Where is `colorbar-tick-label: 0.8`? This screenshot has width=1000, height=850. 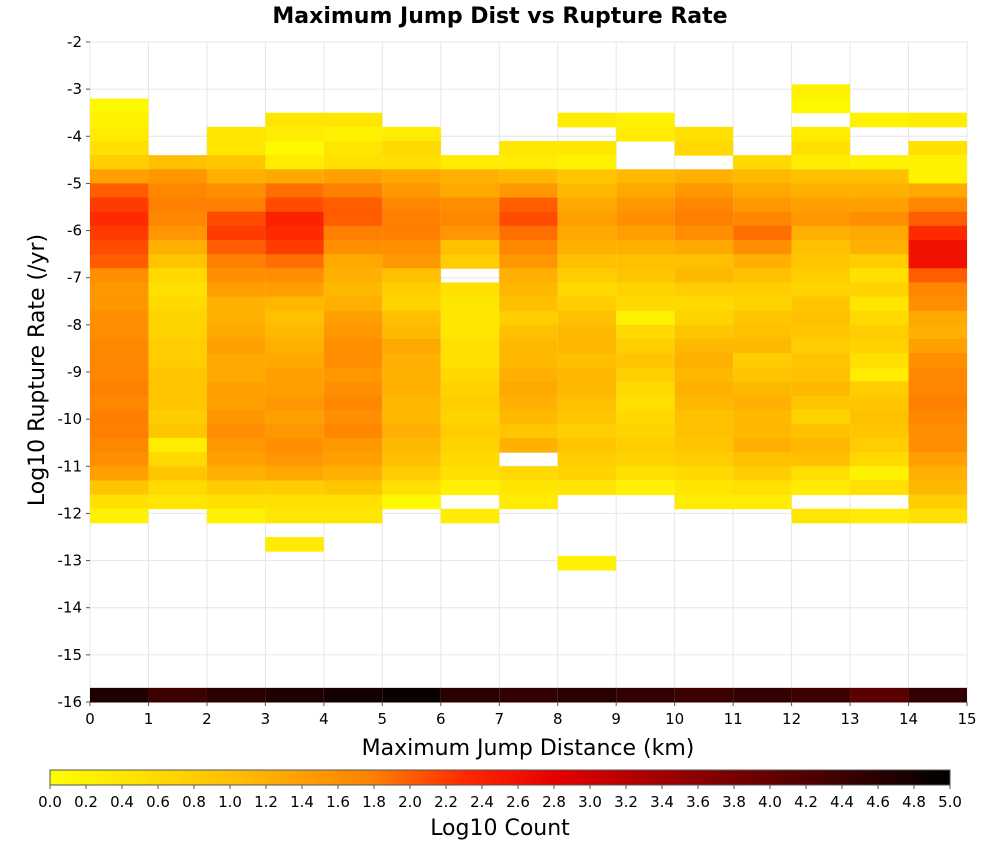
colorbar-tick-label: 0.8 is located at coordinates (194, 802).